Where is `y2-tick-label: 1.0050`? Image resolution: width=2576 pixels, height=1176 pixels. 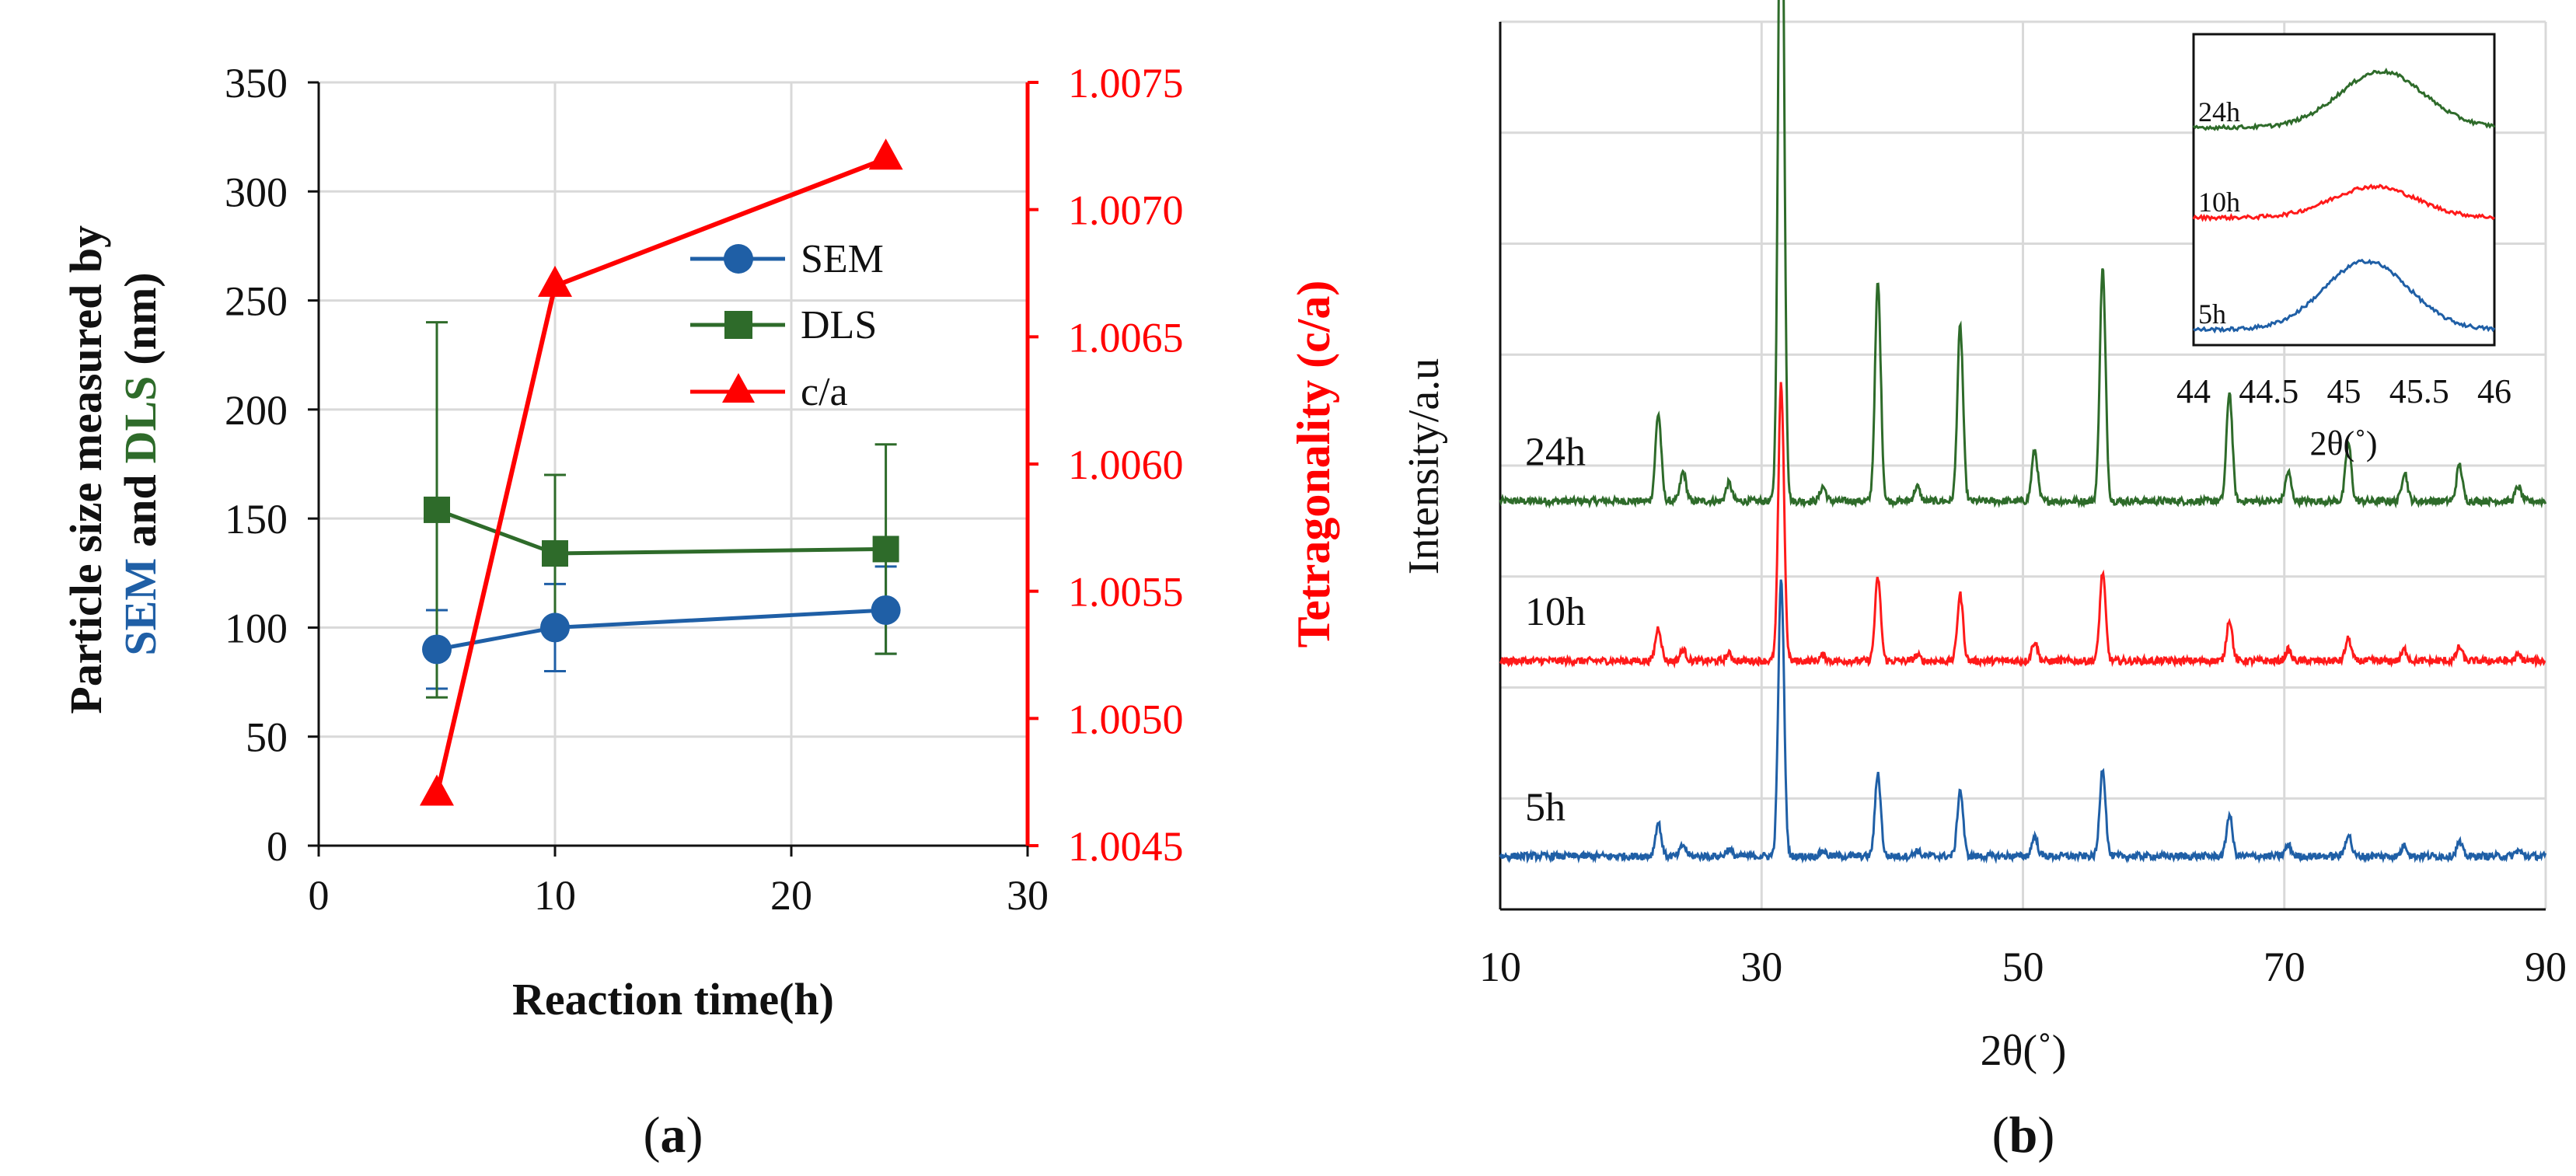
y2-tick-label: 1.0050 is located at coordinates (1126, 719).